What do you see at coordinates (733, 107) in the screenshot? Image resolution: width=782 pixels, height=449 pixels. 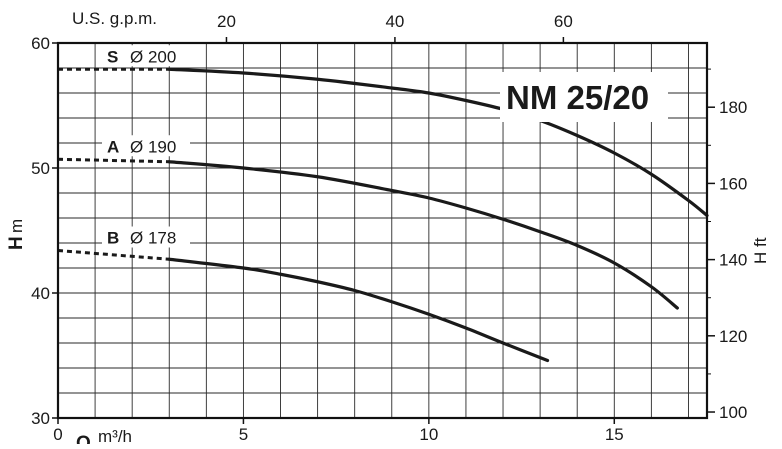 I see `y-right-tick-label: 180` at bounding box center [733, 107].